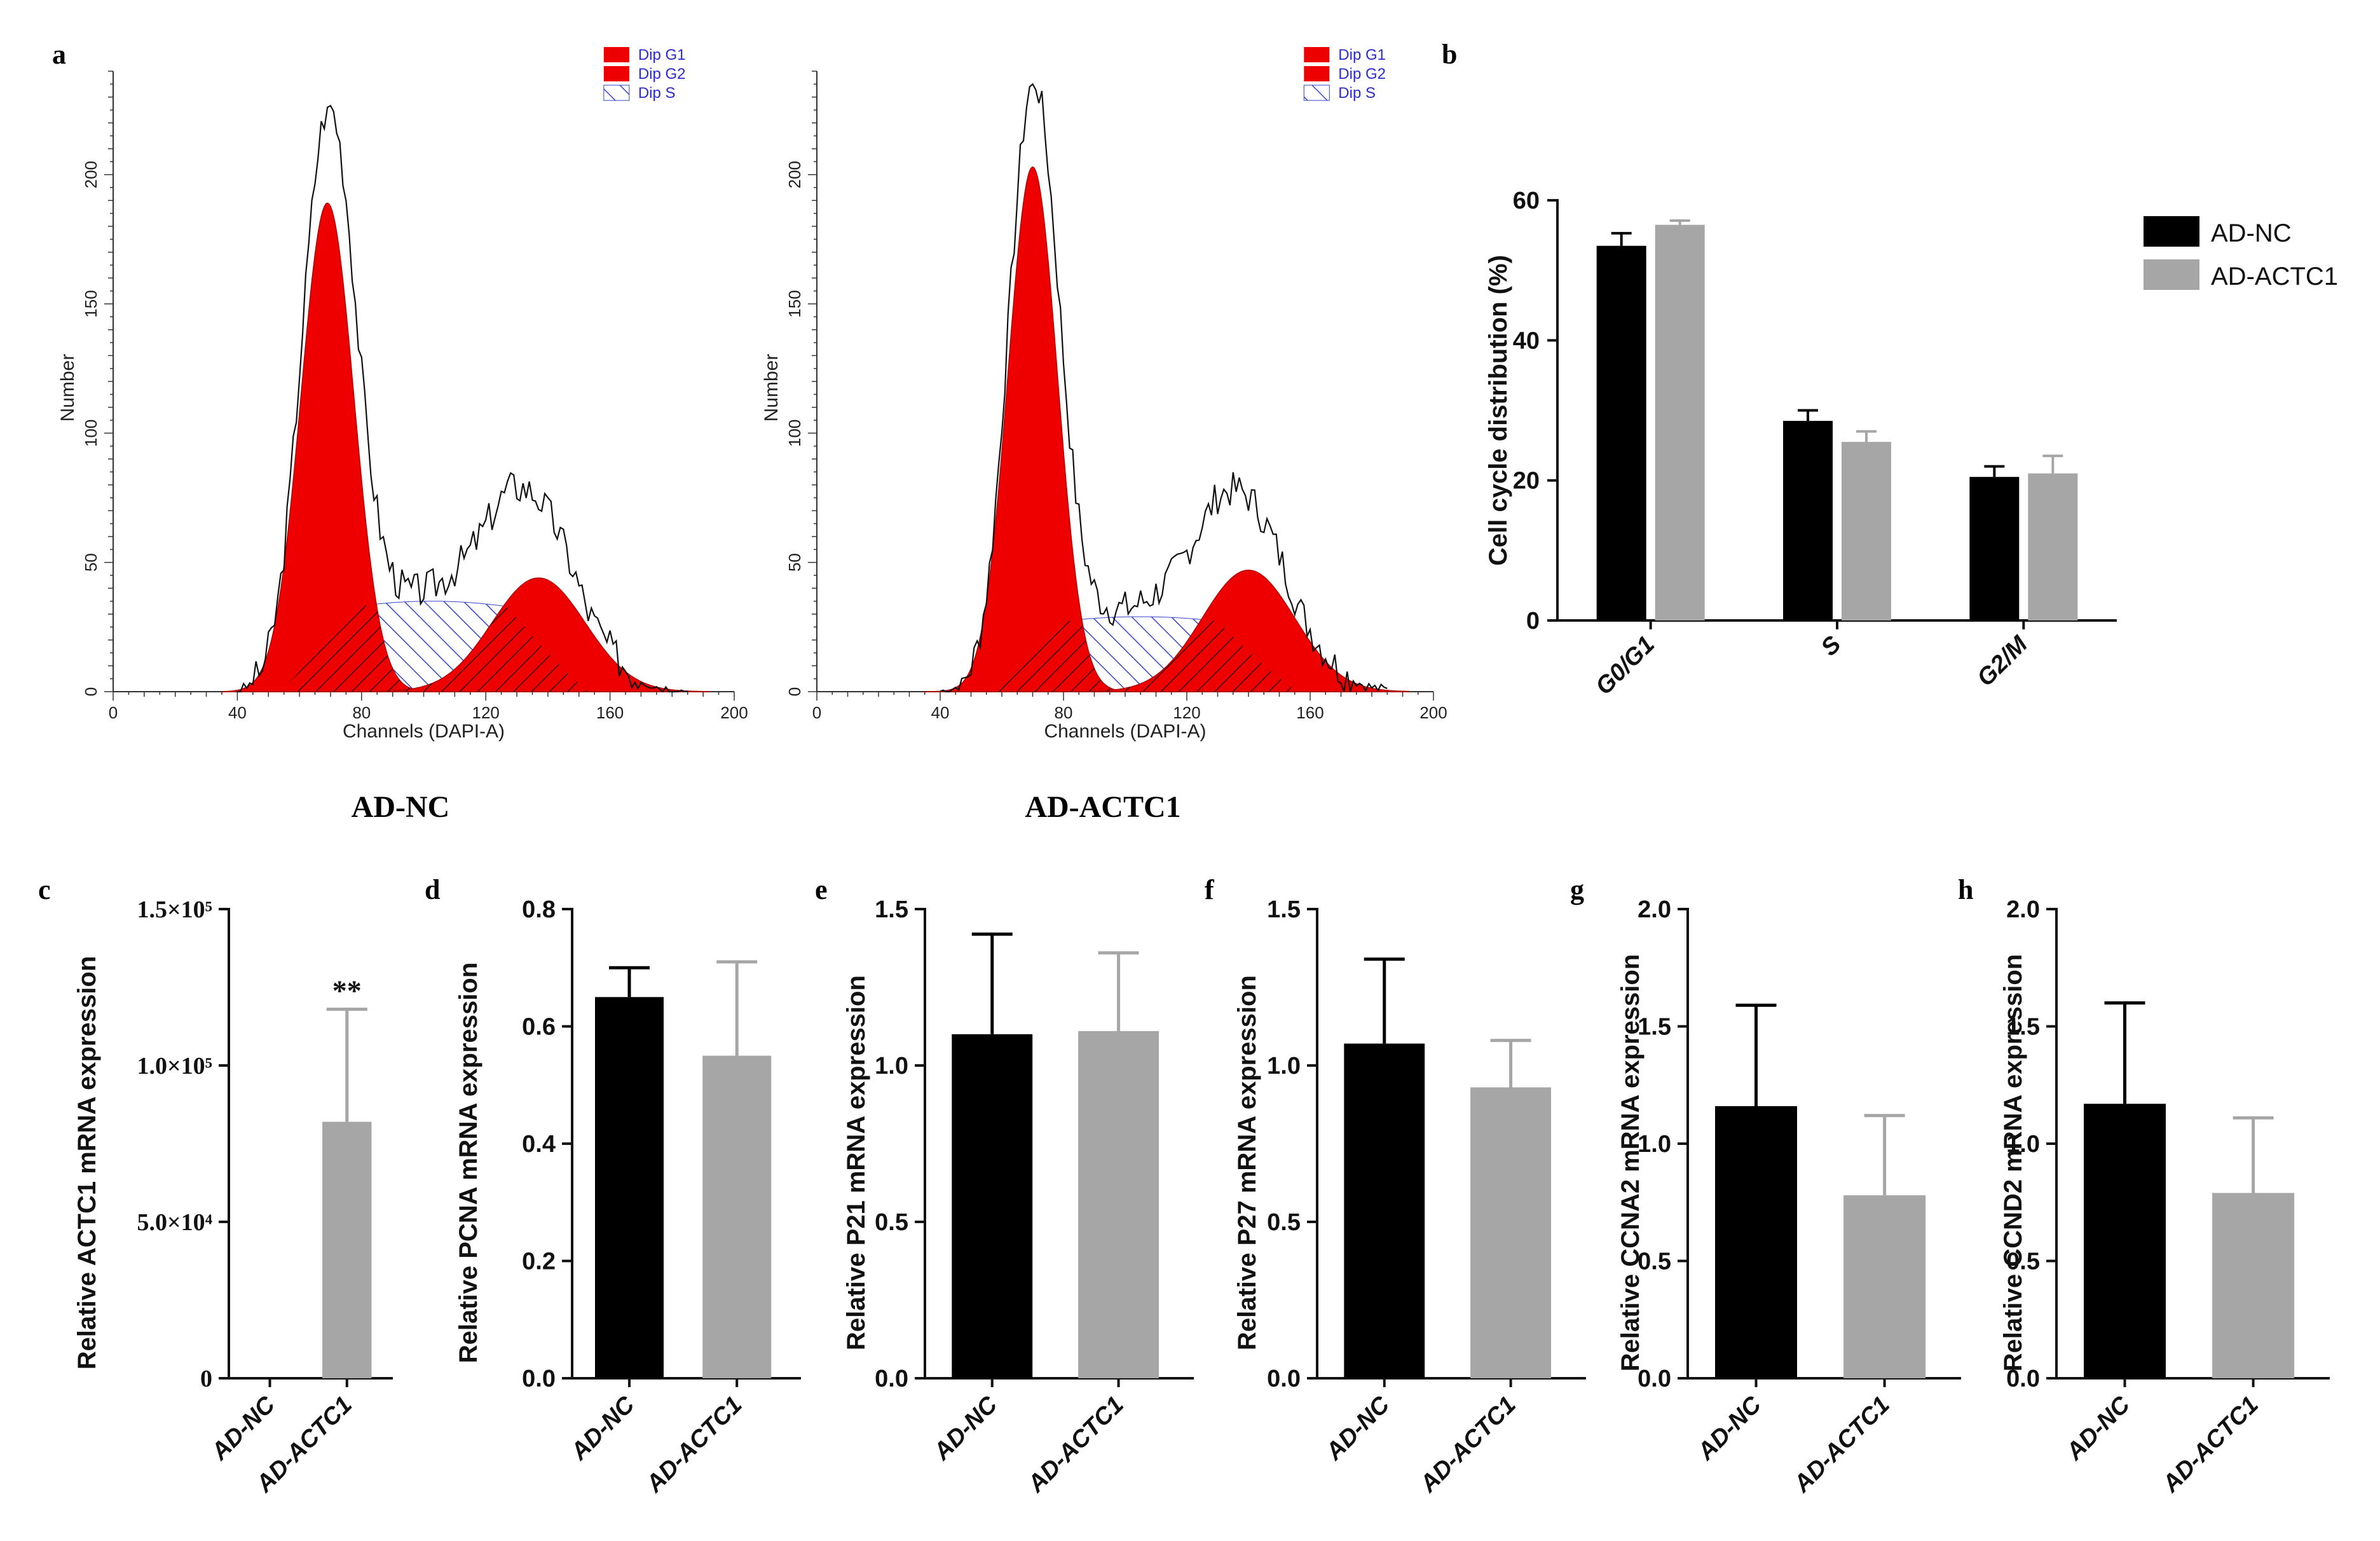 The image size is (2380, 1541). What do you see at coordinates (1449, 54) in the screenshot?
I see `panel-label: b` at bounding box center [1449, 54].